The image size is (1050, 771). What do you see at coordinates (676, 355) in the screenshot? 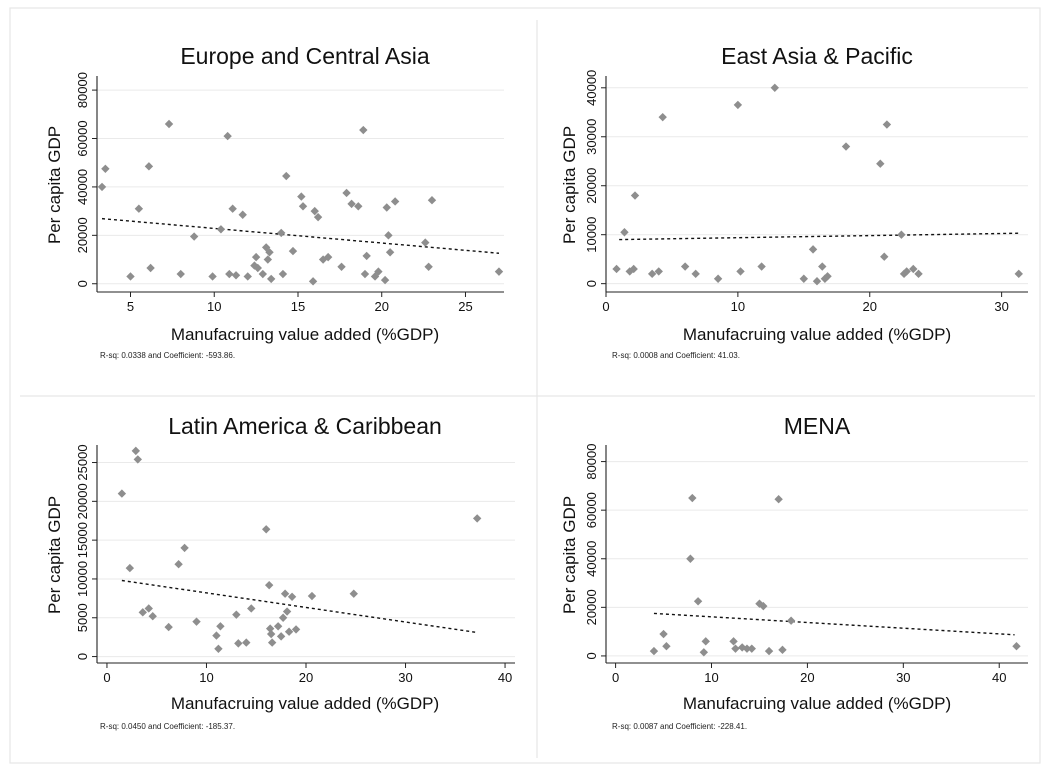
I see `regression-note: R-sq: 0.0008 and Coefficient: 41.03.` at bounding box center [676, 355].